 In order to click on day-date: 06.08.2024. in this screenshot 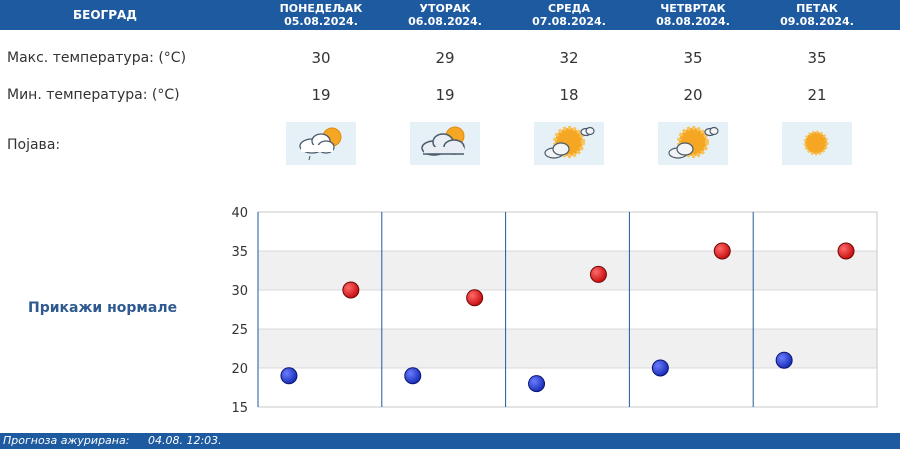, I will do `click(445, 21)`.